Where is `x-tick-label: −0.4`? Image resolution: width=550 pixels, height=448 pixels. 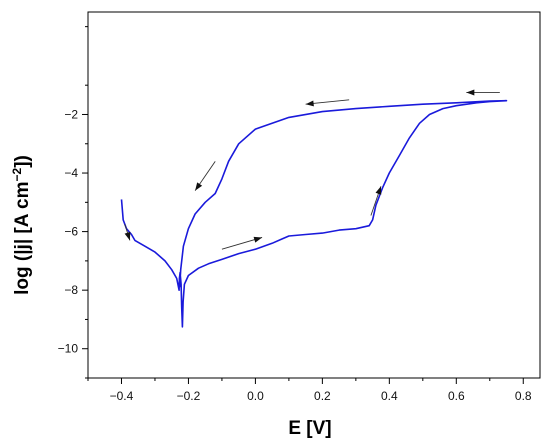
x-tick-label: −0.4 is located at coordinates (122, 396).